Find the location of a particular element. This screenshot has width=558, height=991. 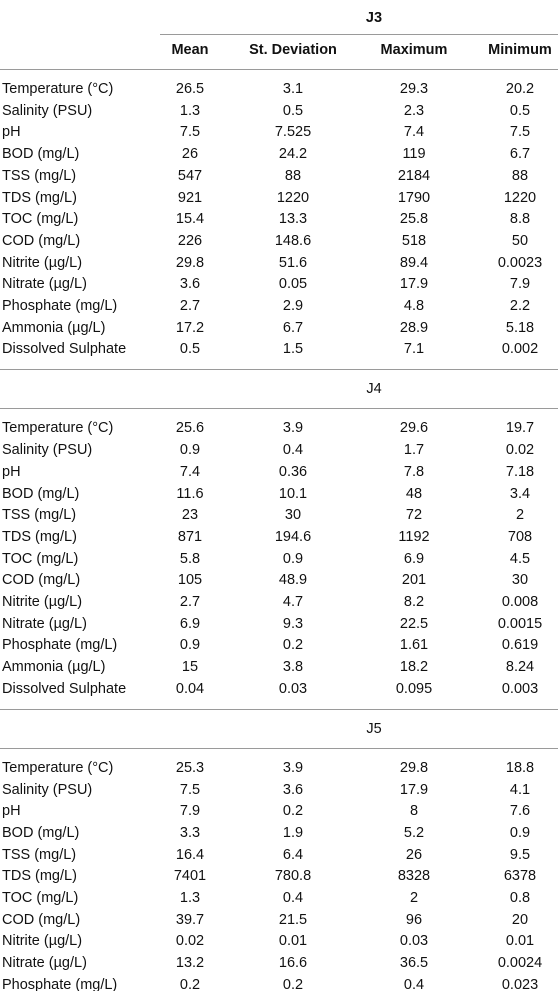

cell-value: 2.3 is located at coordinates (414, 110).